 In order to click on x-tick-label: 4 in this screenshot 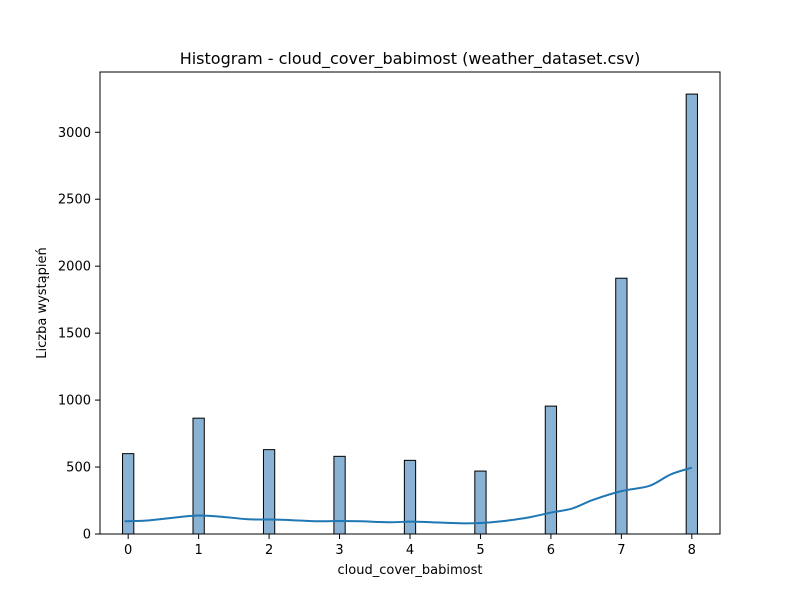, I will do `click(410, 550)`.